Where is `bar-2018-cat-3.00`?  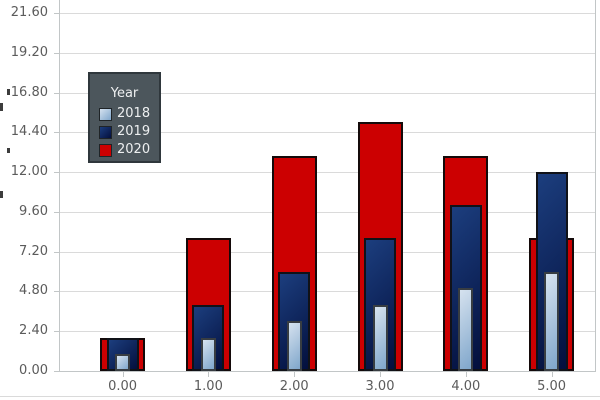 bar-2018-cat-3.00 is located at coordinates (380, 337).